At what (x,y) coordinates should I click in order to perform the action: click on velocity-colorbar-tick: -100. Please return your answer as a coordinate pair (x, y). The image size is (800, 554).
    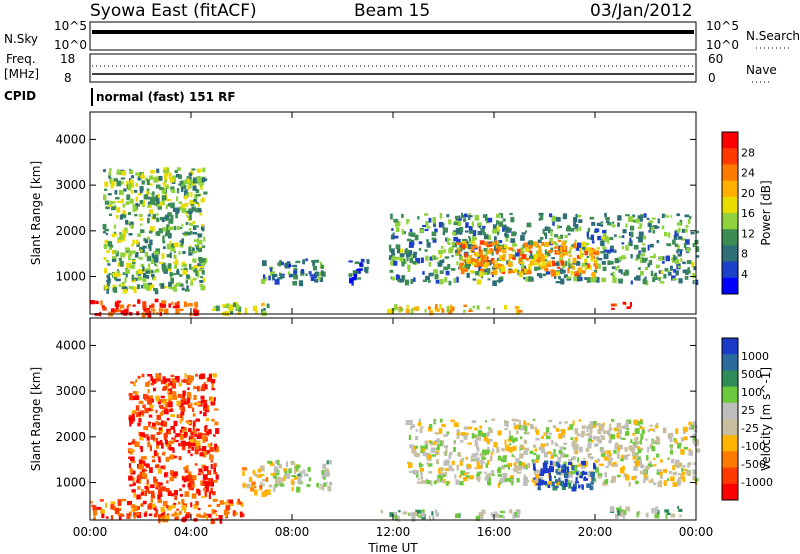
    Looking at the image, I should click on (753, 446).